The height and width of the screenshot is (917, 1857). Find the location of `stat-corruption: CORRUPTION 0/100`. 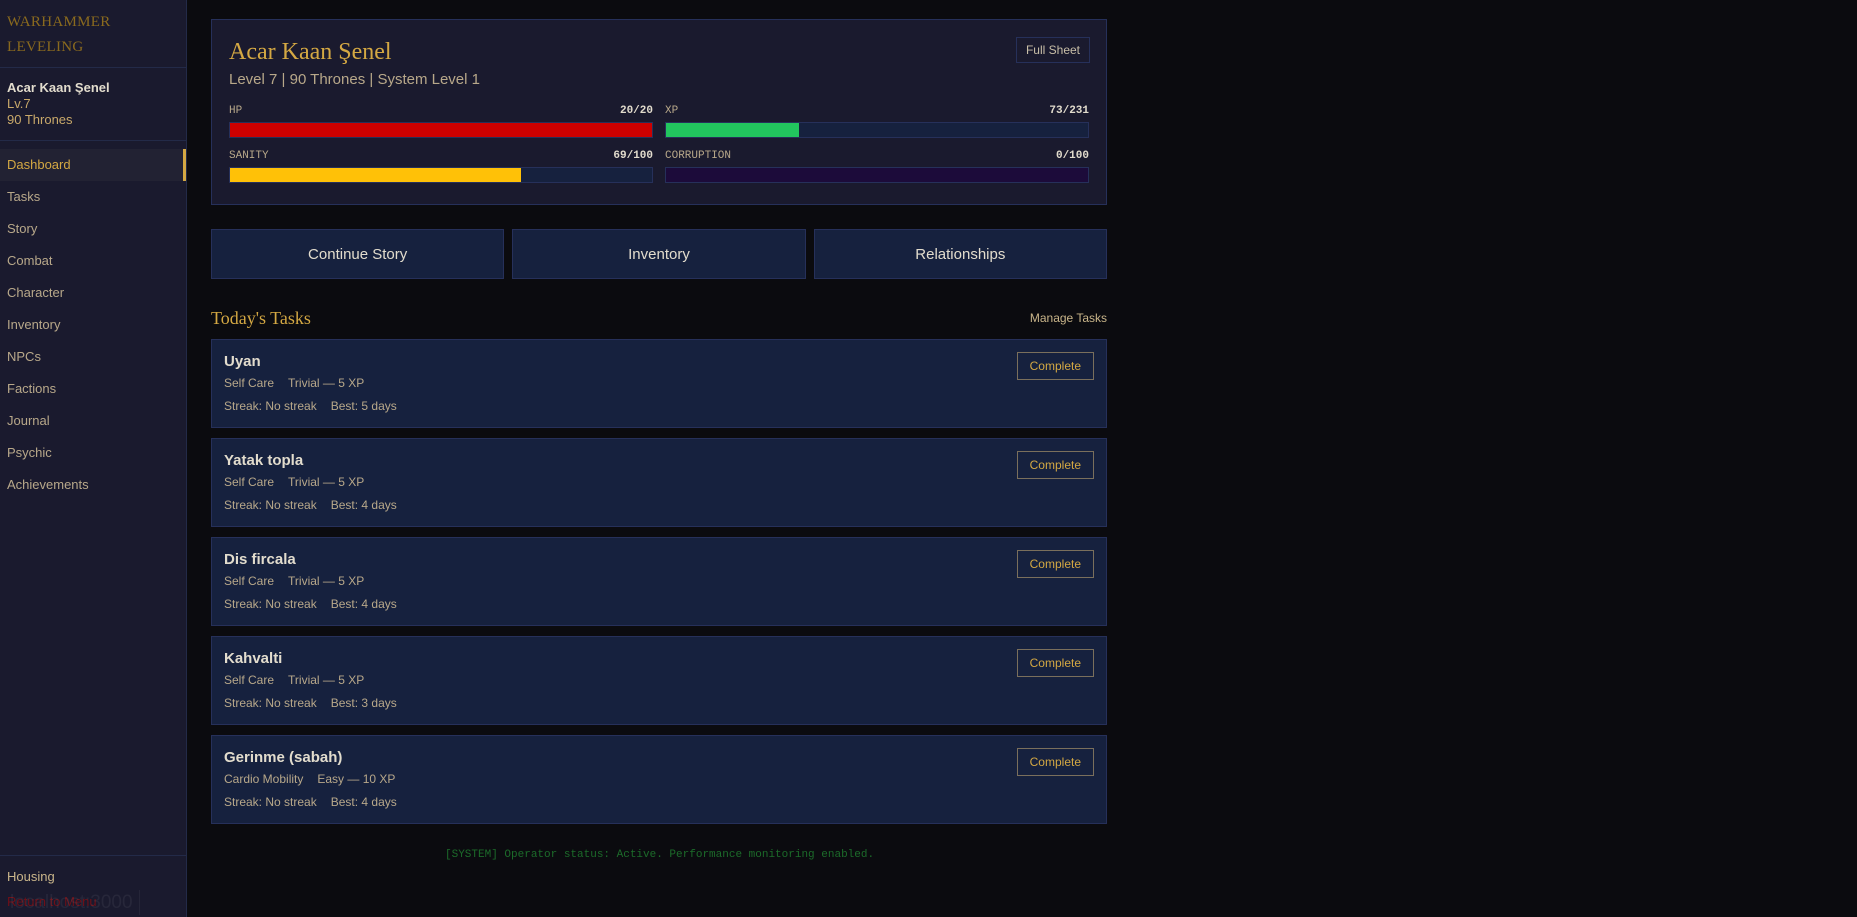

stat-corruption: CORRUPTION 0/100 is located at coordinates (877, 166).